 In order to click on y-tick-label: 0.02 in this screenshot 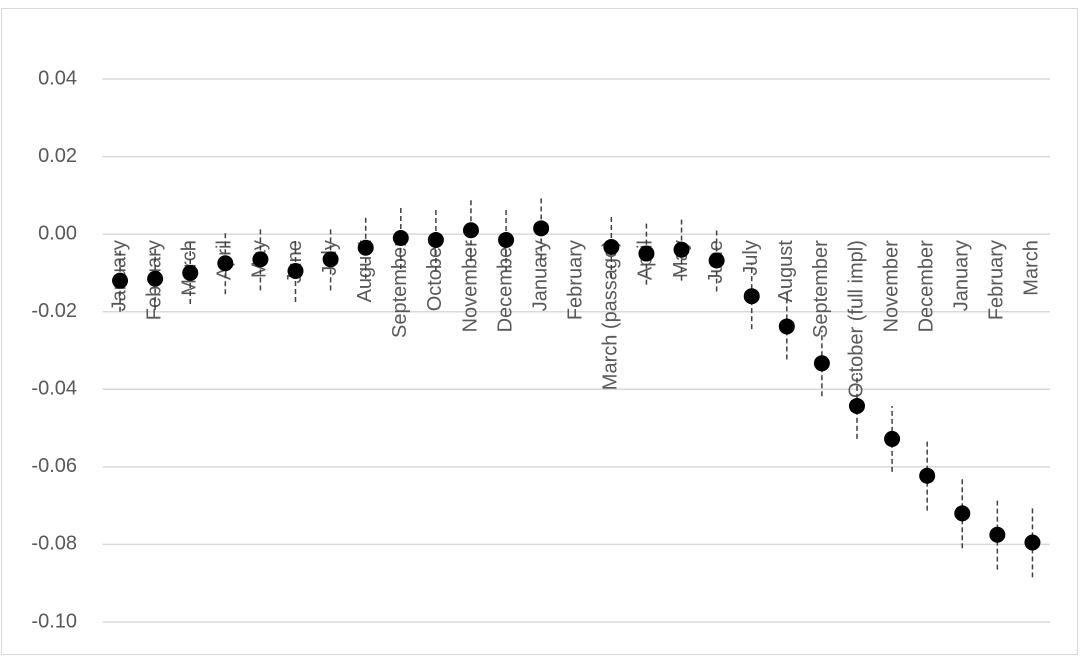, I will do `click(57, 156)`.